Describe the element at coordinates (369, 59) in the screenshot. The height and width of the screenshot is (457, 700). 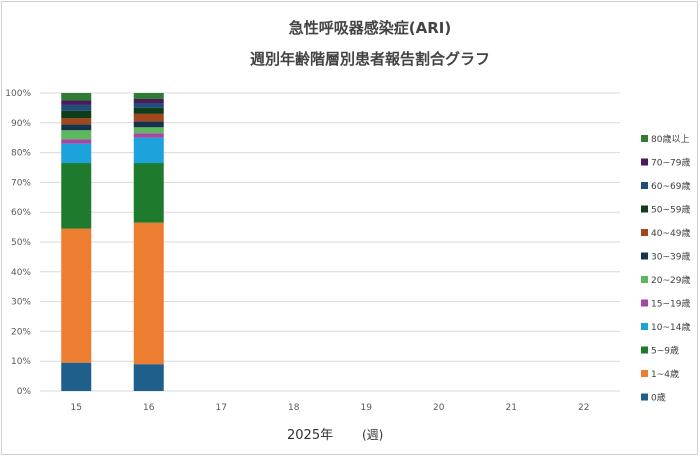
I see `chart-subtitle: 週別年齢階層別患者報告割合グラフ` at that location.